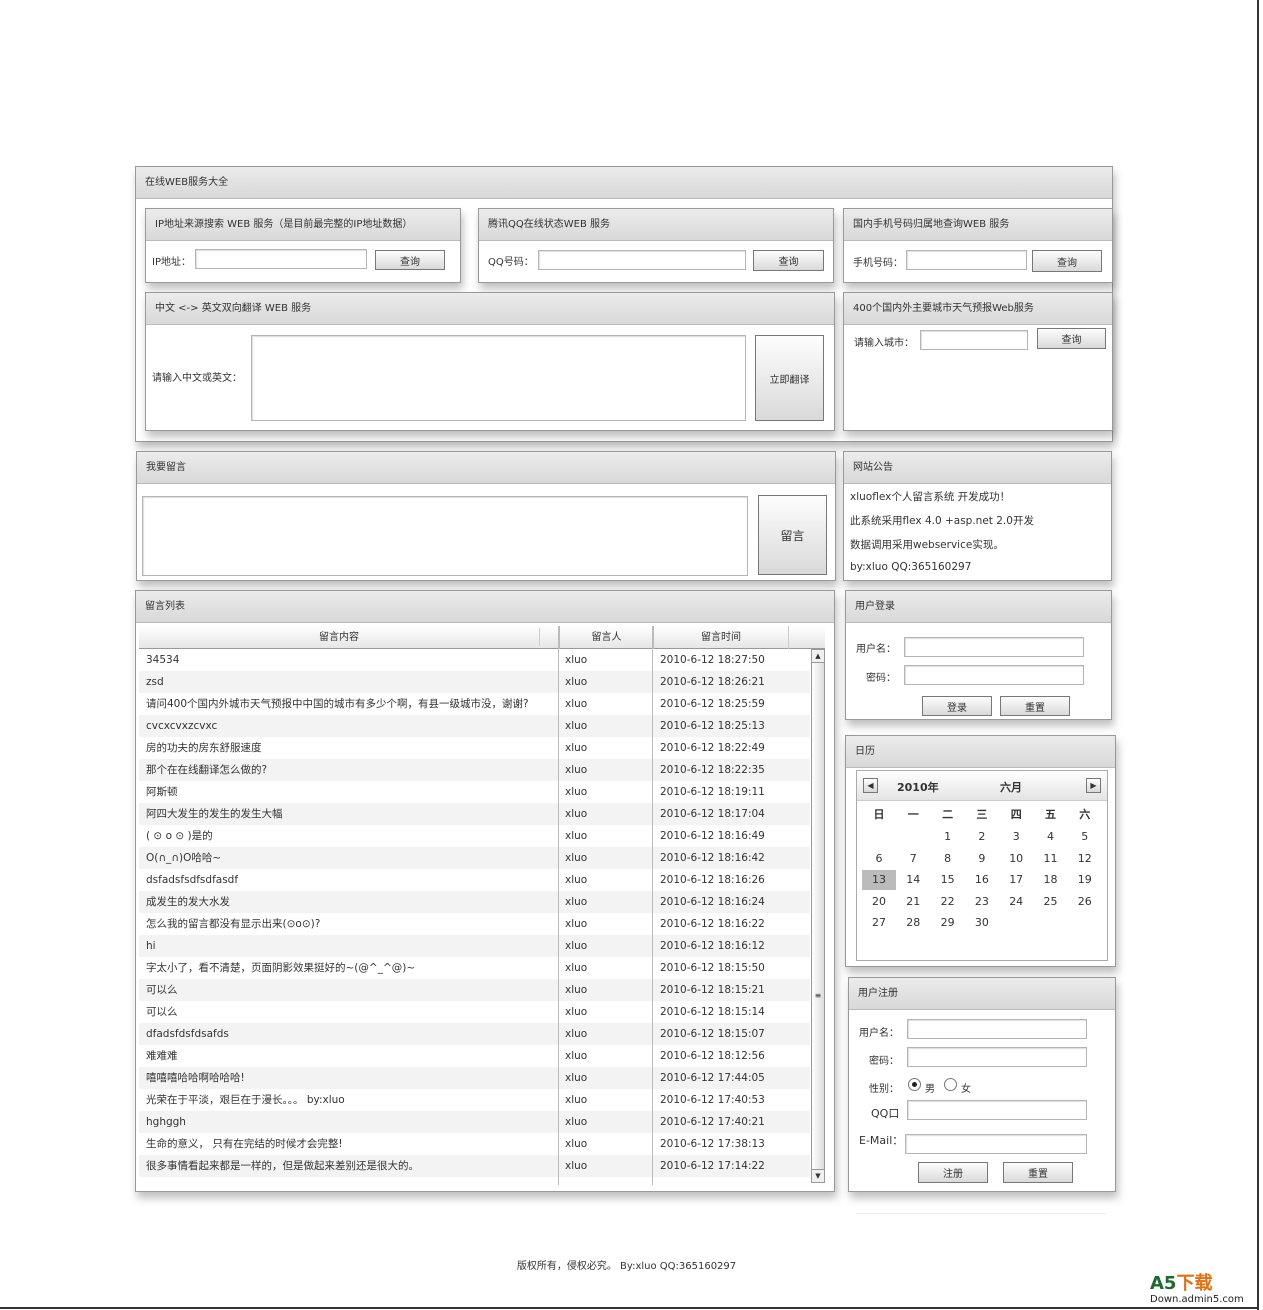 The width and height of the screenshot is (1263, 1310). I want to click on calendar-day: 10, so click(1016, 858).